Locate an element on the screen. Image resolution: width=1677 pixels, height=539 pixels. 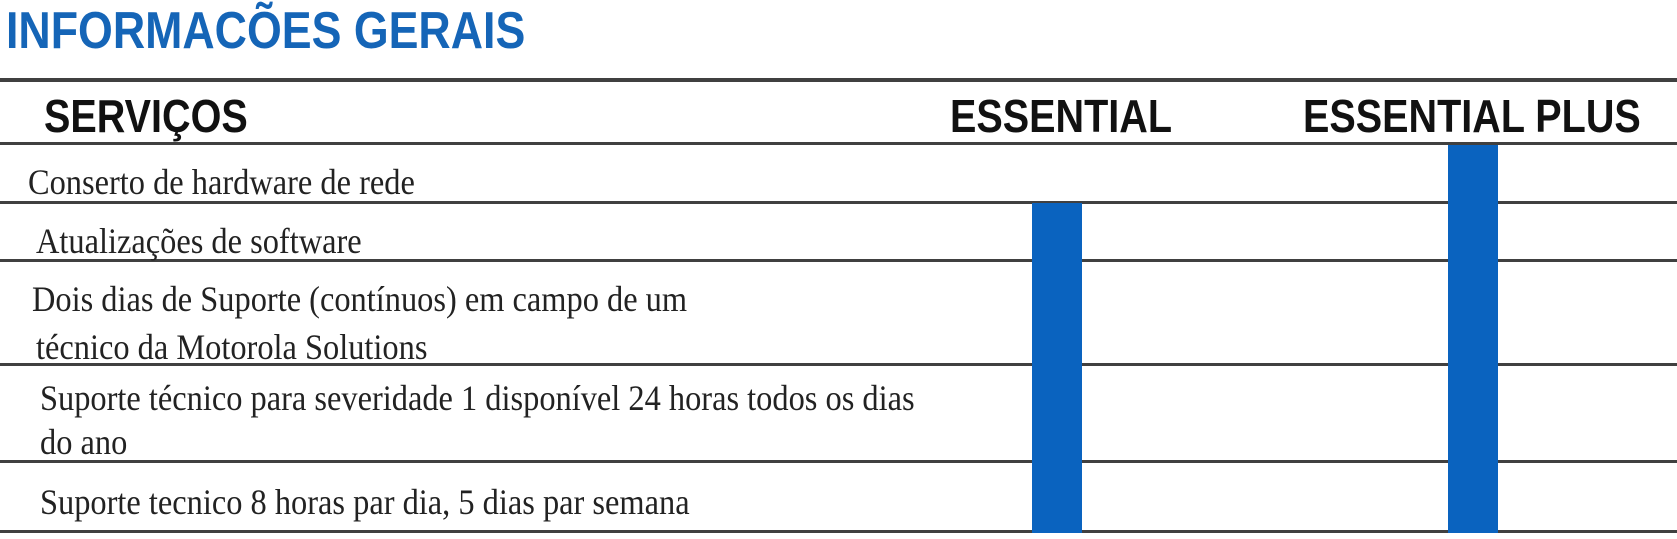
header-bottom-rule is located at coordinates (838, 143).